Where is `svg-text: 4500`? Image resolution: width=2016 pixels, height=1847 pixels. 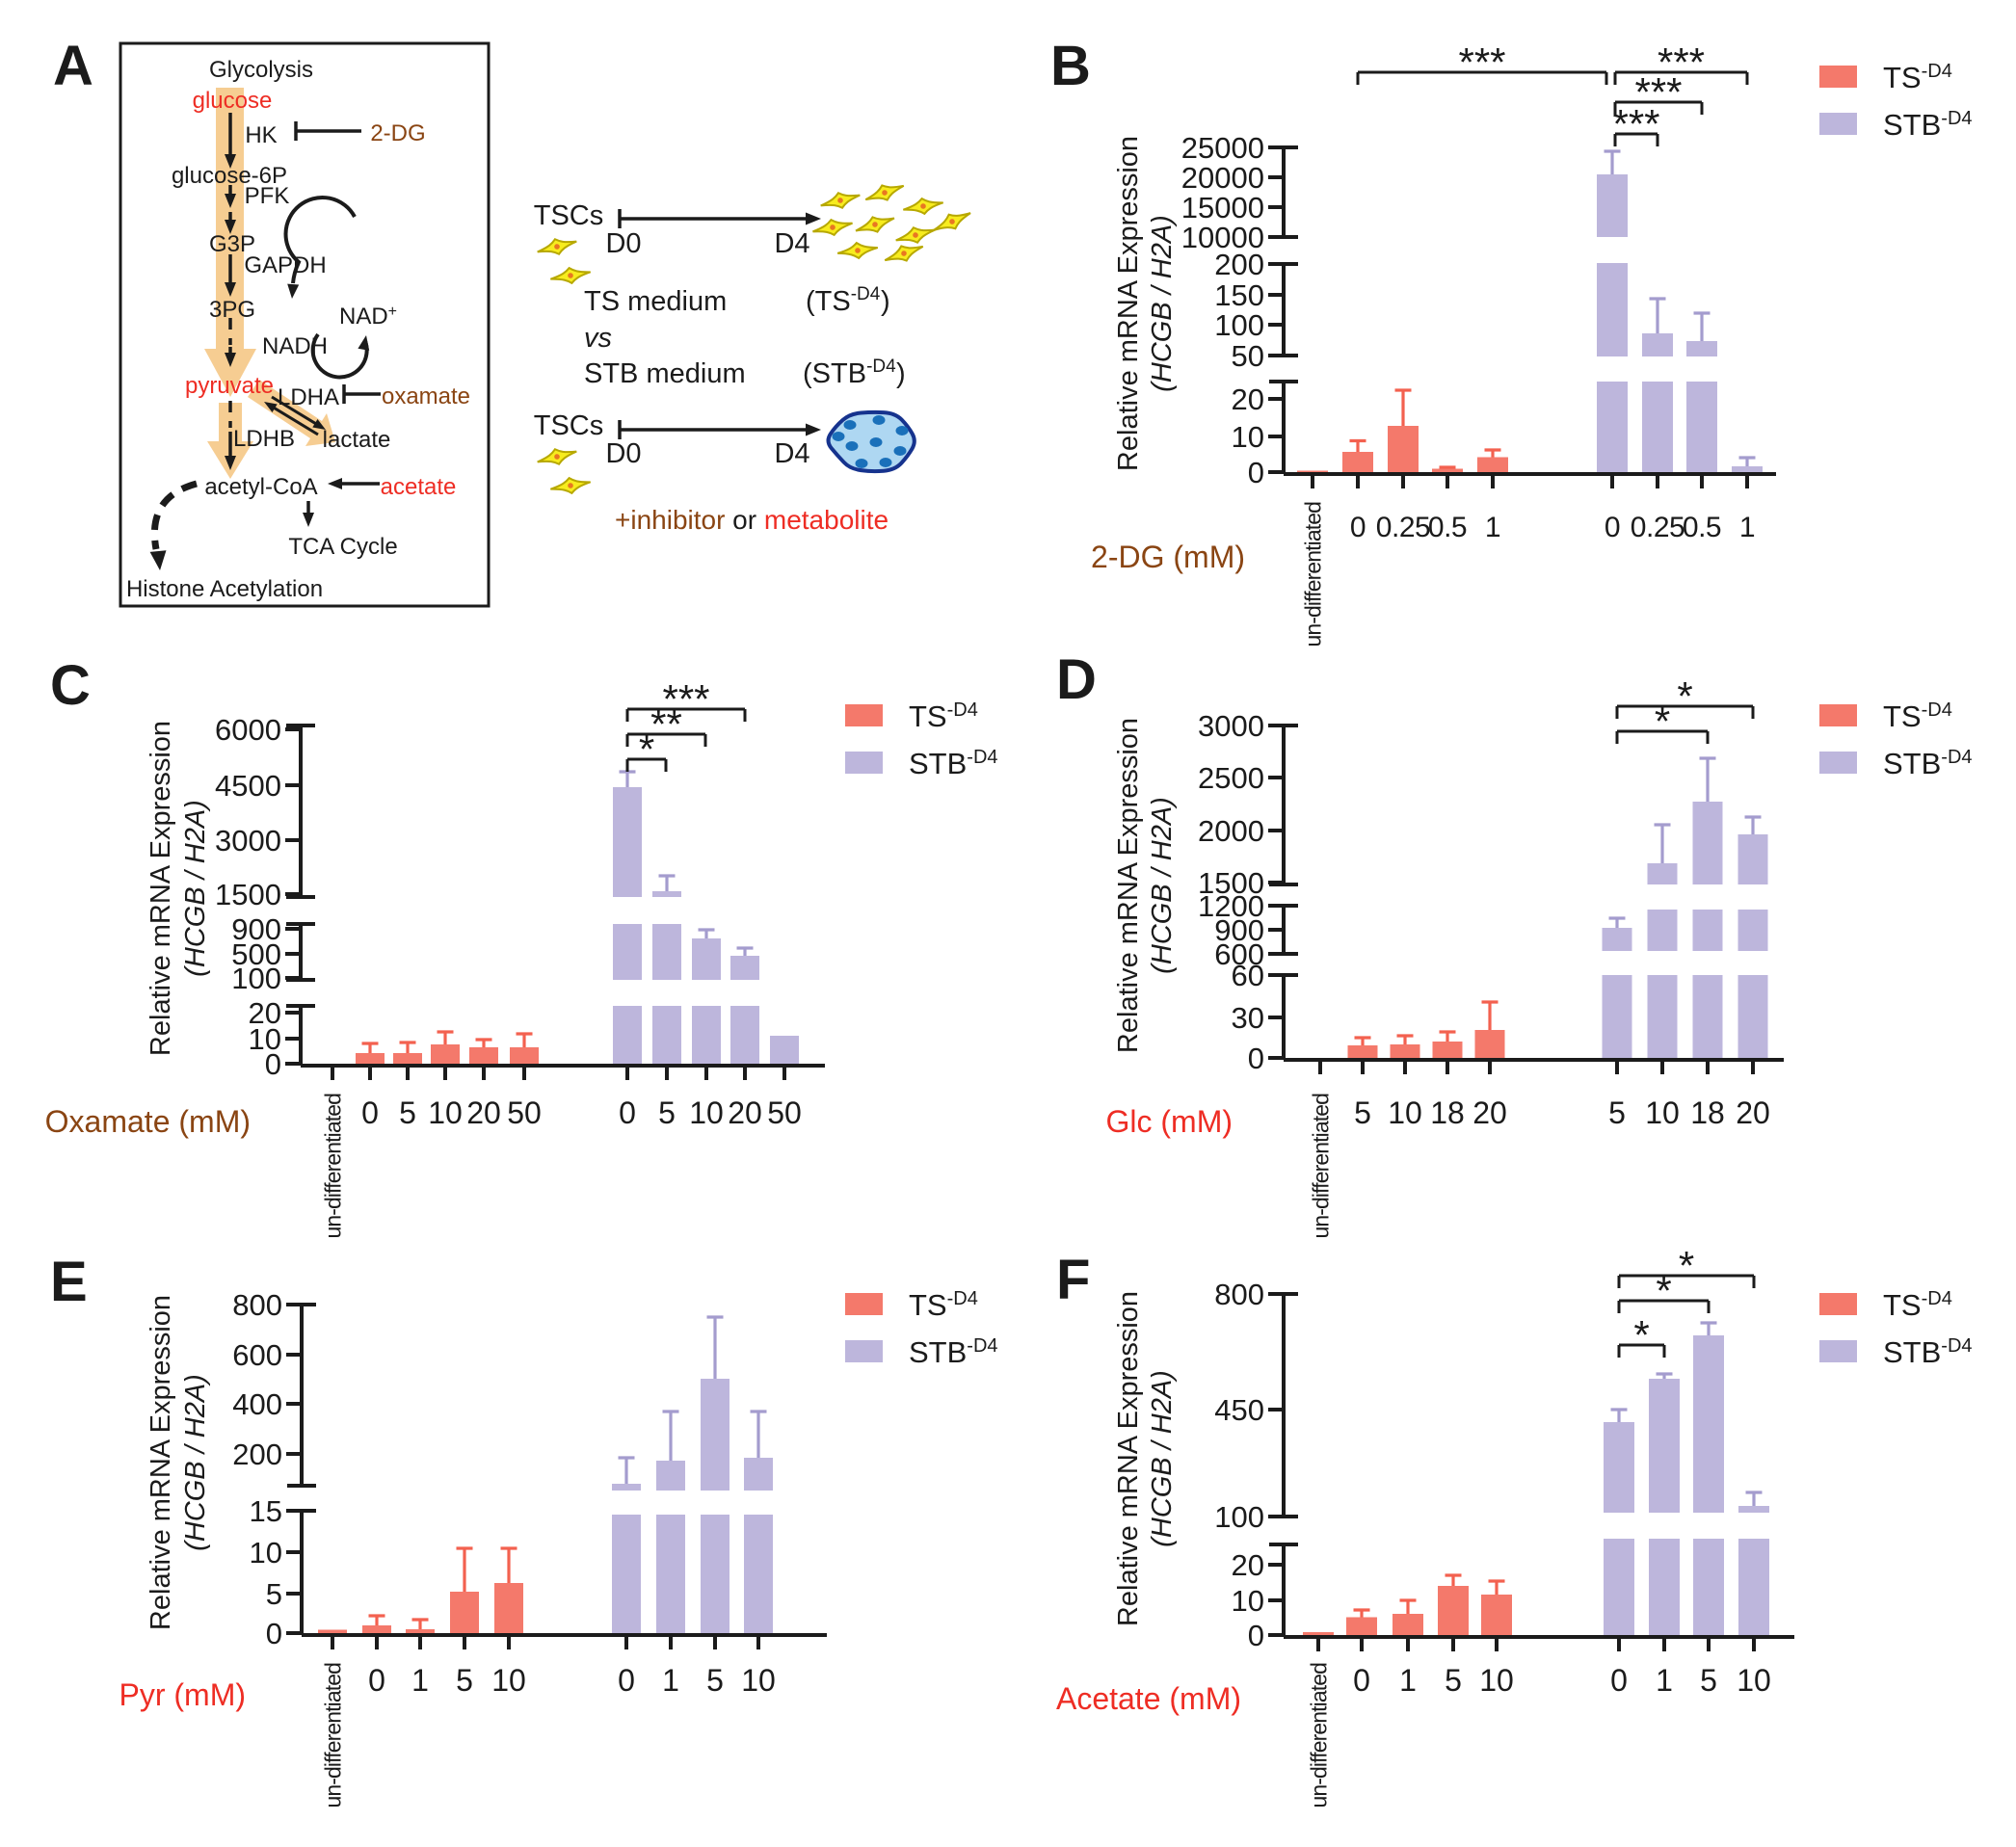
svg-text: 4500 is located at coordinates (248, 786).